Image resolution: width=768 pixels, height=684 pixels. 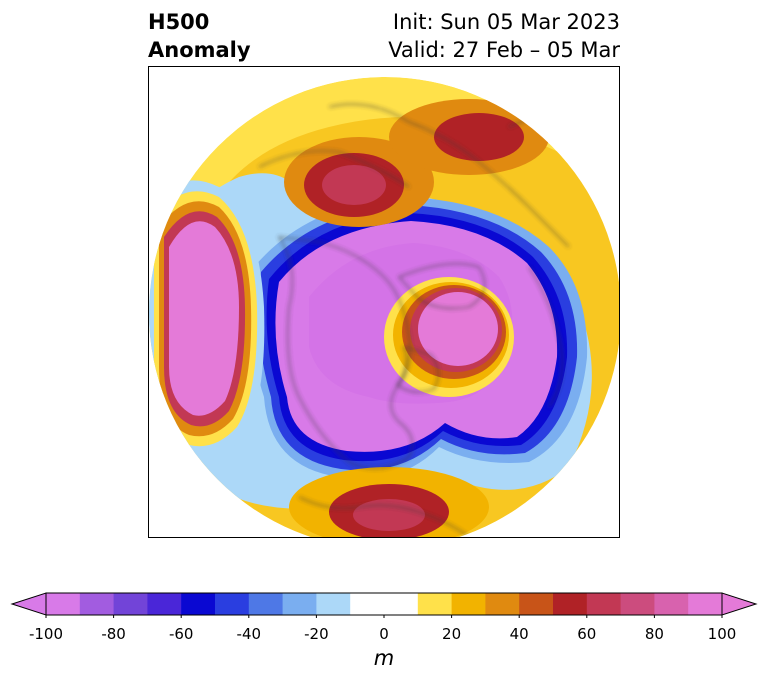 What do you see at coordinates (199, 50) in the screenshot?
I see `title-type: Anomaly` at bounding box center [199, 50].